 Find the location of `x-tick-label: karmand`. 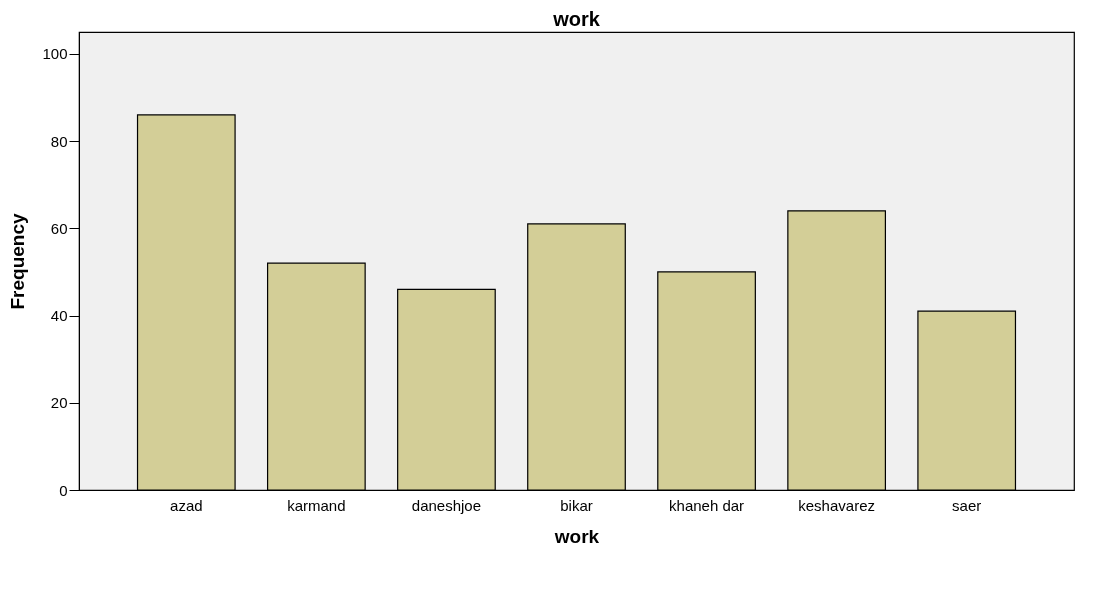

x-tick-label: karmand is located at coordinates (316, 505).